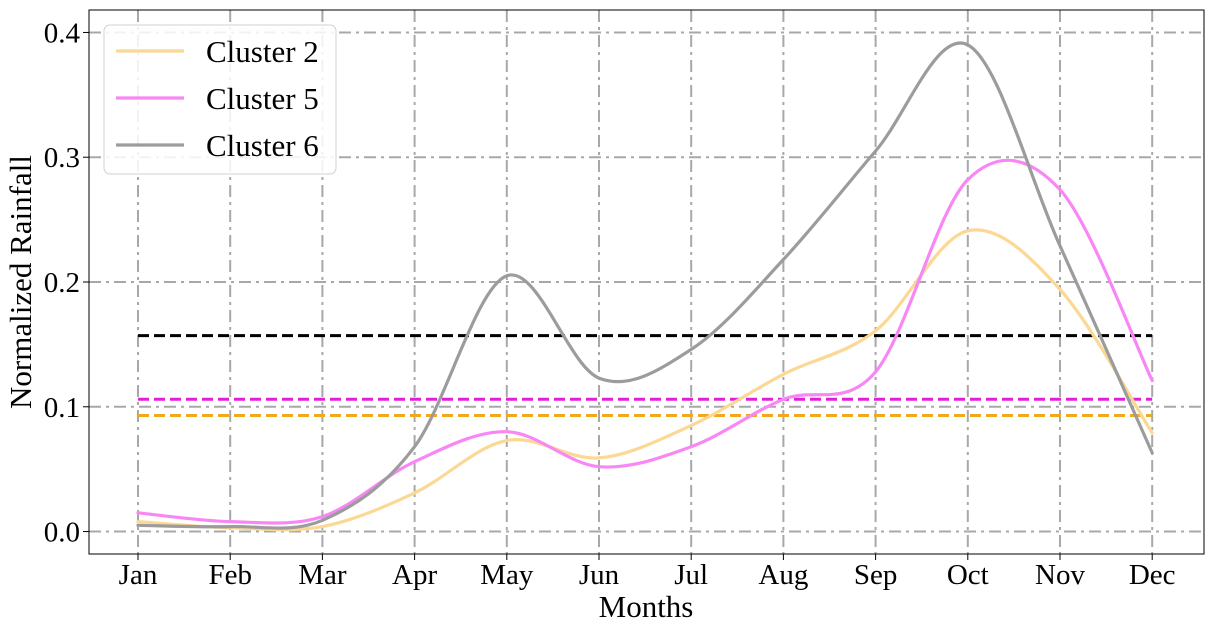 Image resolution: width=1215 pixels, height=632 pixels. I want to click on y-axis-title: Normalized Rainfall, so click(20, 282).